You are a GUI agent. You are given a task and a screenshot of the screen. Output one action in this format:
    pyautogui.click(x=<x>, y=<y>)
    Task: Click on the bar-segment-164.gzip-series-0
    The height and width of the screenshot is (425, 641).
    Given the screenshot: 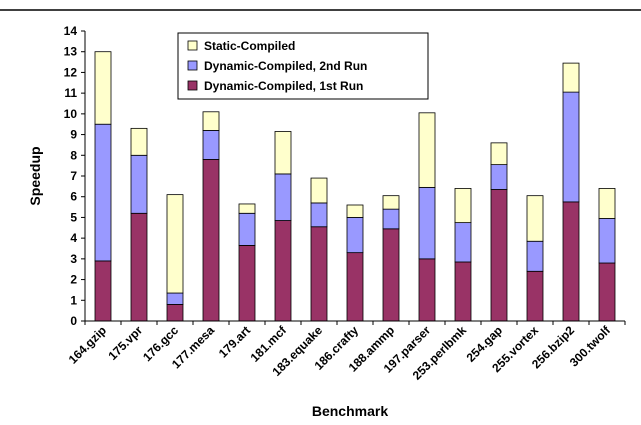 What is the action you would take?
    pyautogui.click(x=103, y=291)
    